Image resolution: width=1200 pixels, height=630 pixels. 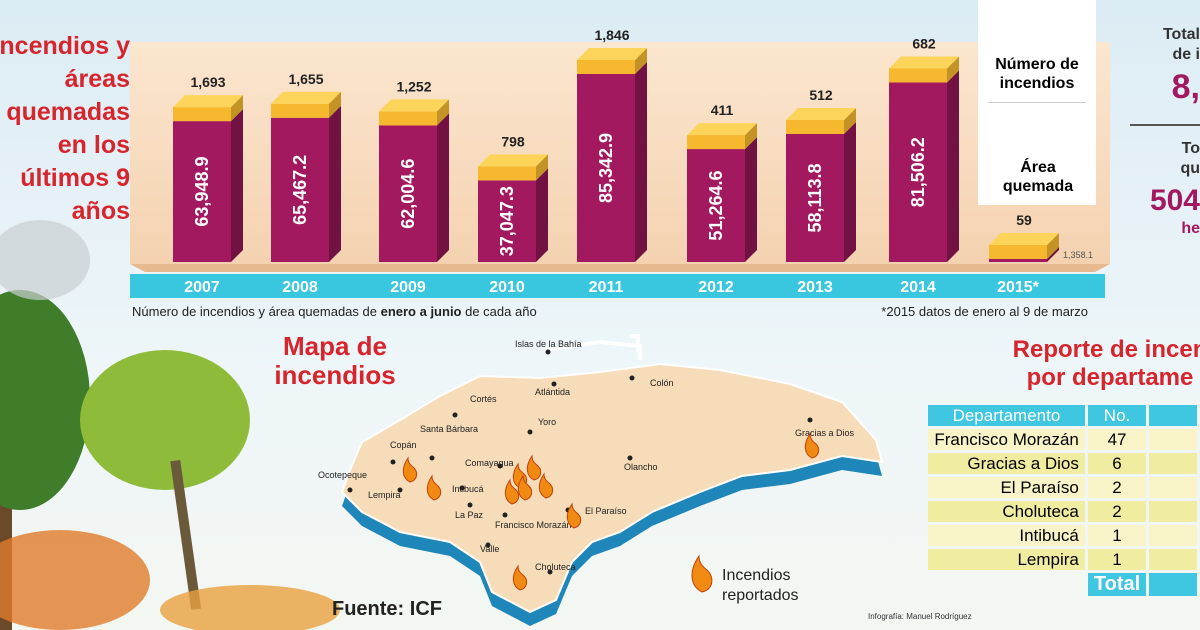 I want to click on x-tick-label: 2007, so click(x=202, y=287).